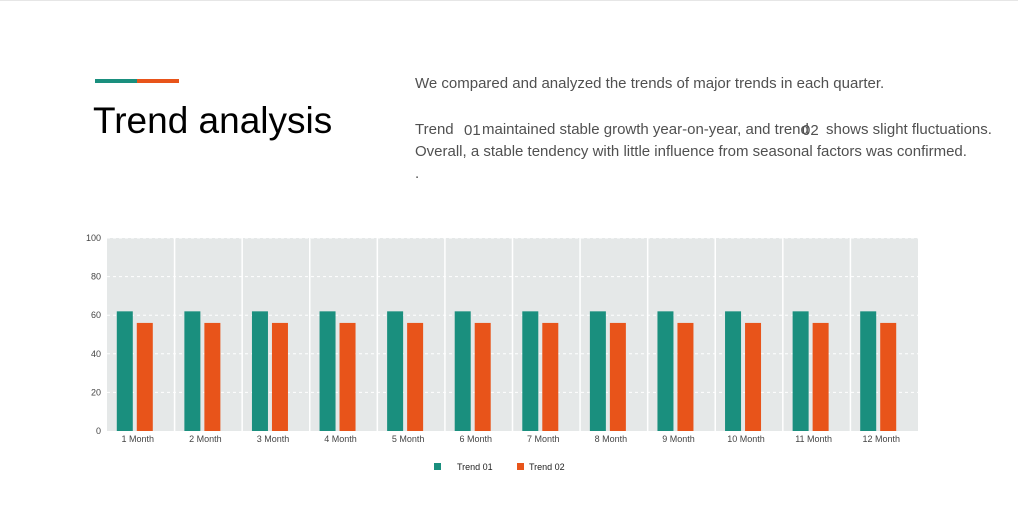 This screenshot has height=521, width=1018. What do you see at coordinates (96, 315) in the screenshot?
I see `y-tick-label: 60` at bounding box center [96, 315].